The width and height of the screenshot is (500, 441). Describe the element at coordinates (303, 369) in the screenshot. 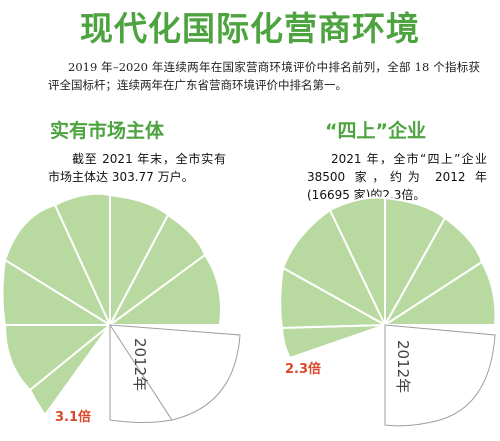

I see `four-above-multiple: 2.3倍` at that location.